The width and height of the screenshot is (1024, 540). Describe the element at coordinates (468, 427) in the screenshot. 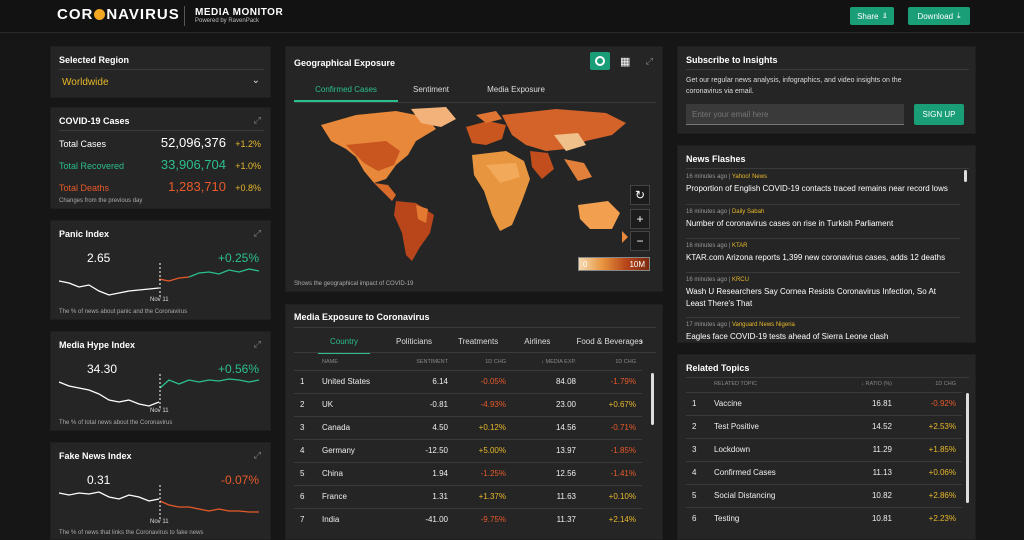

I see `table-row: 3 Canada 4.50 +0.12% 14.56 -0.71%` at that location.